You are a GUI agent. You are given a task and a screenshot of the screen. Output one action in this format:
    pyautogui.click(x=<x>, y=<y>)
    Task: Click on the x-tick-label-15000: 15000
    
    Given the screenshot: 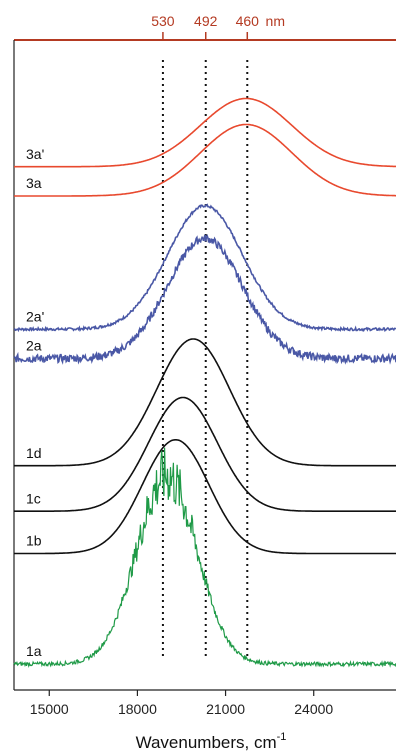 What is the action you would take?
    pyautogui.click(x=49, y=709)
    